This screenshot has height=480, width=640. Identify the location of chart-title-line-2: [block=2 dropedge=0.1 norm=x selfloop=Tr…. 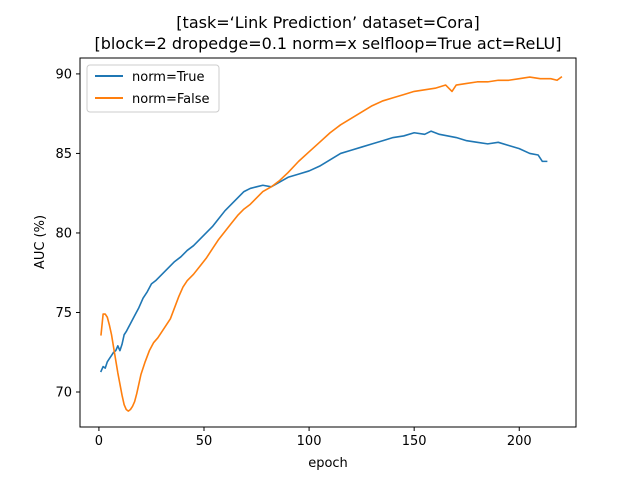
(328, 43).